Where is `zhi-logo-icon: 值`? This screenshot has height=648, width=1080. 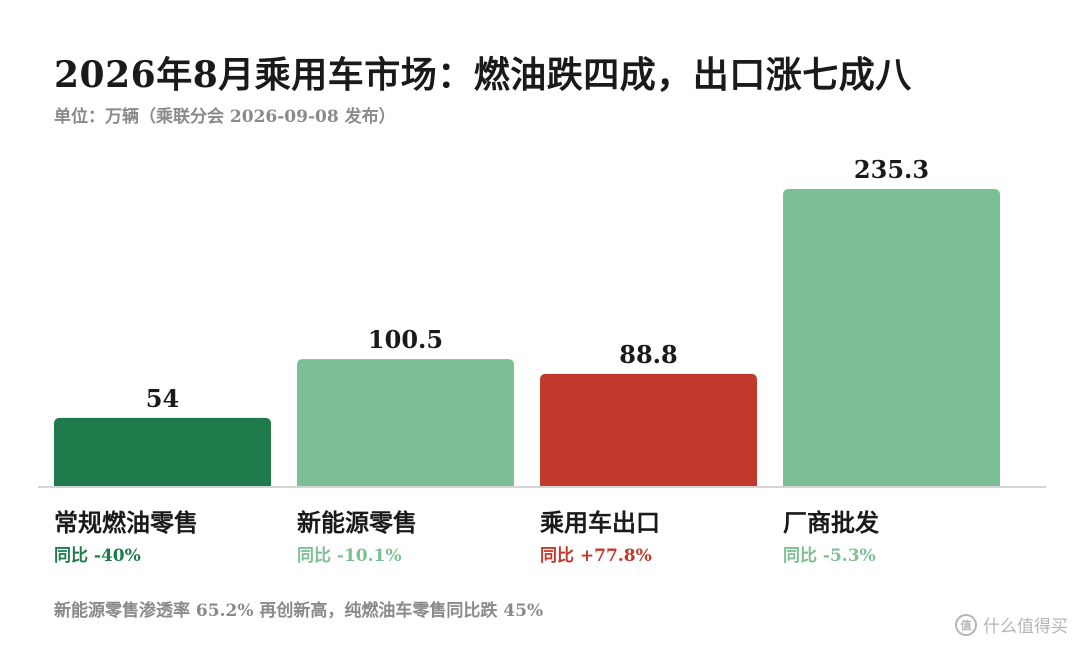 zhi-logo-icon: 值 is located at coordinates (966, 624).